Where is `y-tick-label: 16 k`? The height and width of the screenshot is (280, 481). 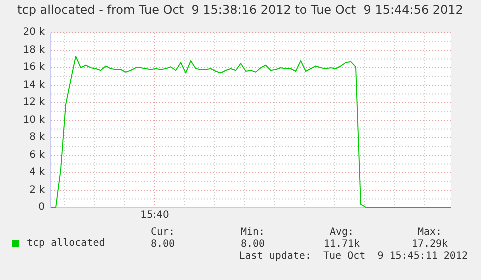 y-tick-label: 16 k is located at coordinates (33, 68).